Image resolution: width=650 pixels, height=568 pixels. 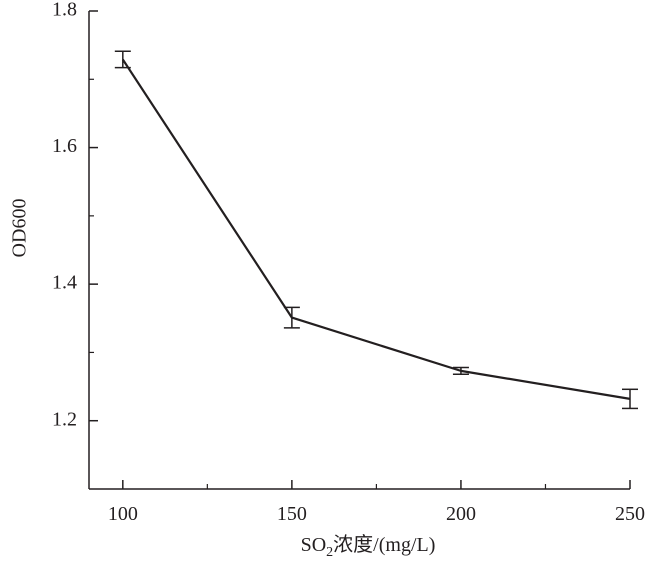 I want to click on y-tick-label: 1.8, so click(x=64, y=10).